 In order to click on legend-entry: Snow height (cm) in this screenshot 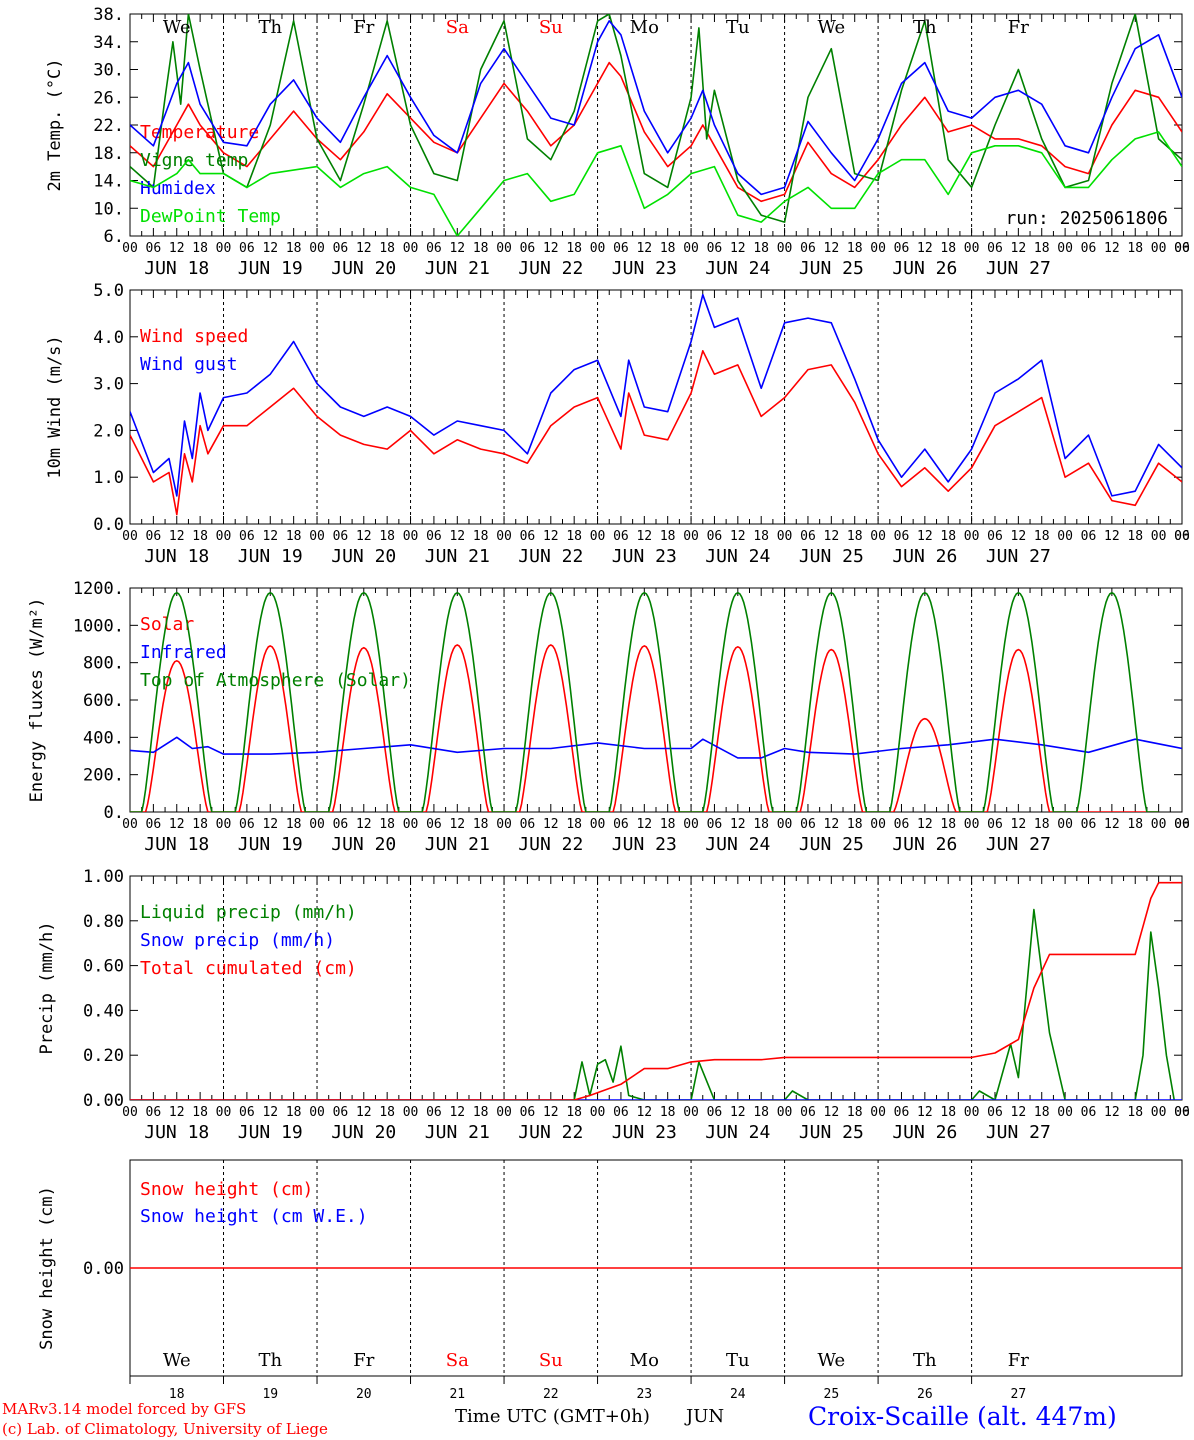, I will do `click(226, 1189)`.